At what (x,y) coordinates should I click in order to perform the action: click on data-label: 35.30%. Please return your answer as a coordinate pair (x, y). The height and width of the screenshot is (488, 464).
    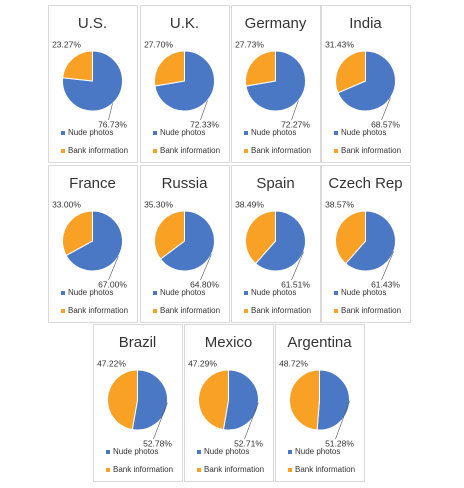
    Looking at the image, I should click on (158, 204).